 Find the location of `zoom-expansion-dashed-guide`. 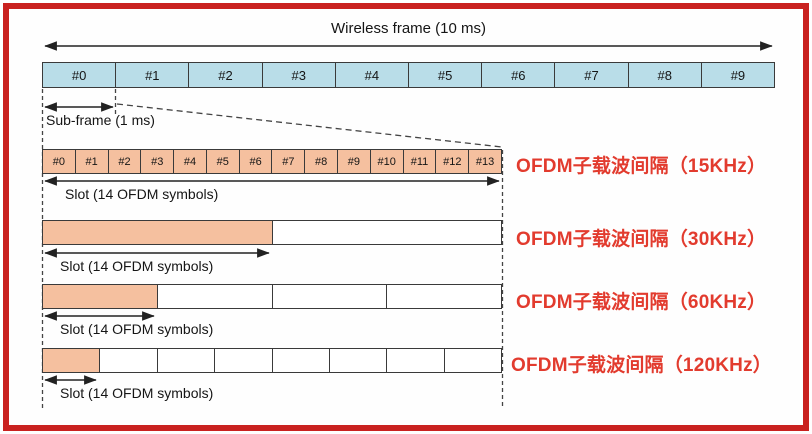

zoom-expansion-dashed-guide is located at coordinates (309, 125).